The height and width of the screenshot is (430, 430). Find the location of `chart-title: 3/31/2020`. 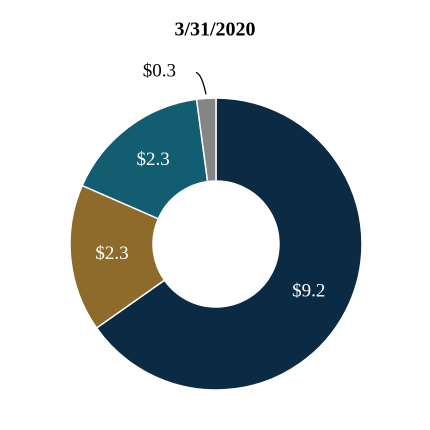

chart-title: 3/31/2020 is located at coordinates (214, 30).